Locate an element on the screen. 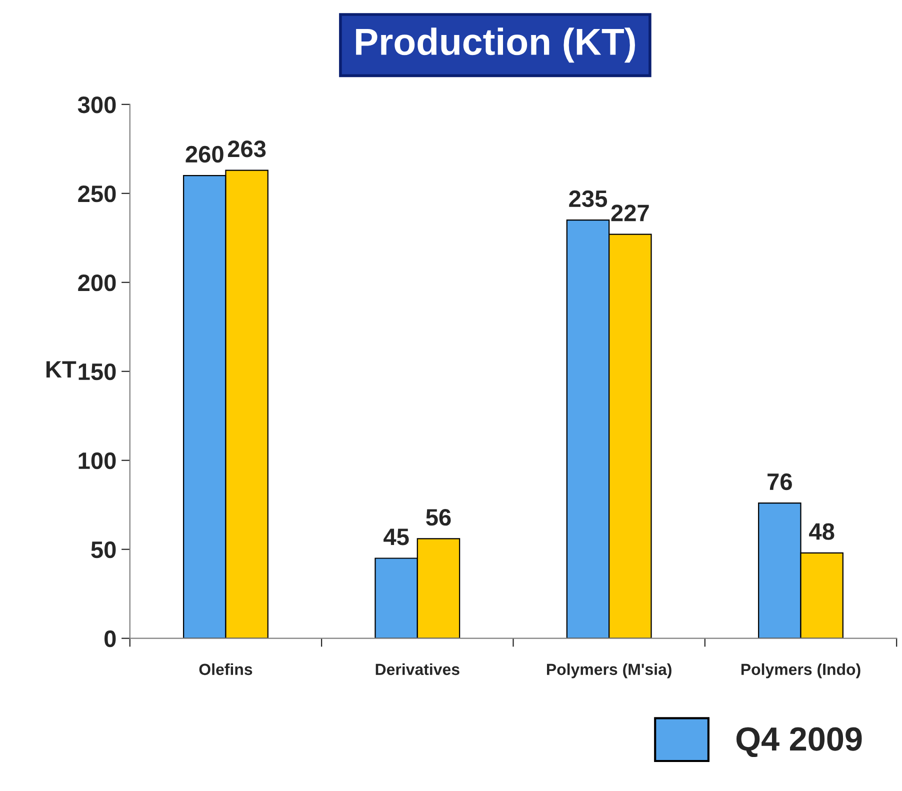  y-tick-label: 300 is located at coordinates (97, 105).